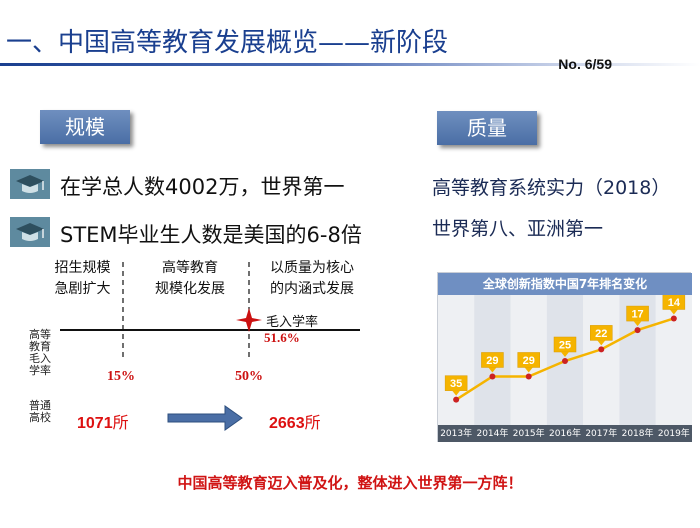 Image resolution: width=700 pixels, height=528 pixels. What do you see at coordinates (674, 433) in the screenshot?
I see `chart-tick-label: 2019年` at bounding box center [674, 433].